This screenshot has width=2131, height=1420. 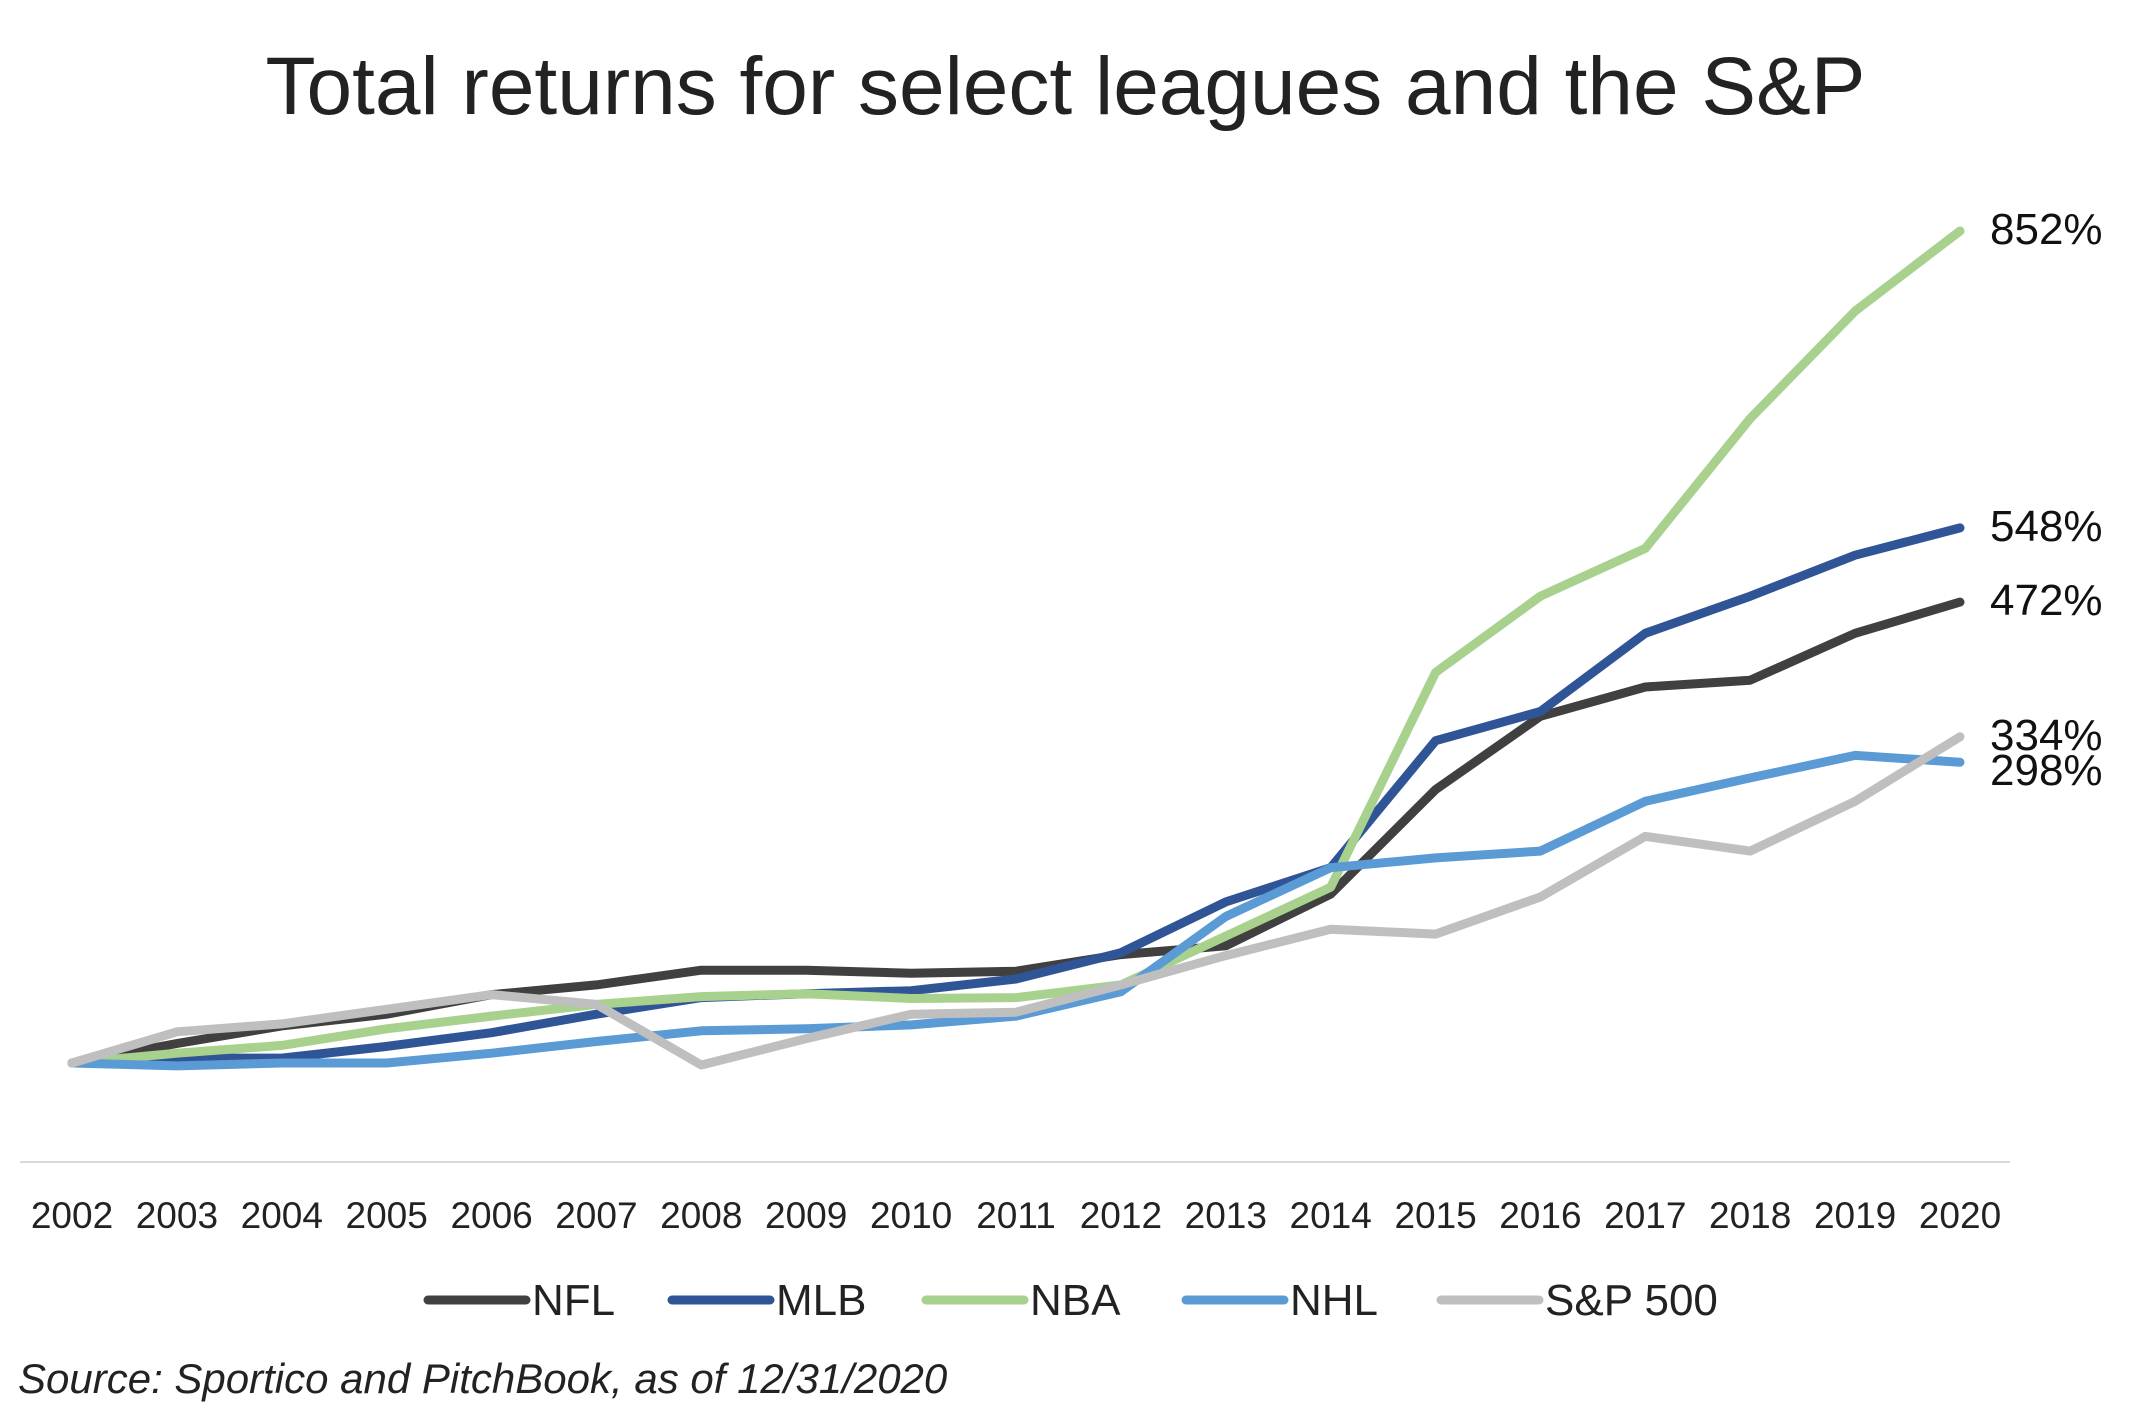 I want to click on end-value-label: 298%, so click(x=2046, y=770).